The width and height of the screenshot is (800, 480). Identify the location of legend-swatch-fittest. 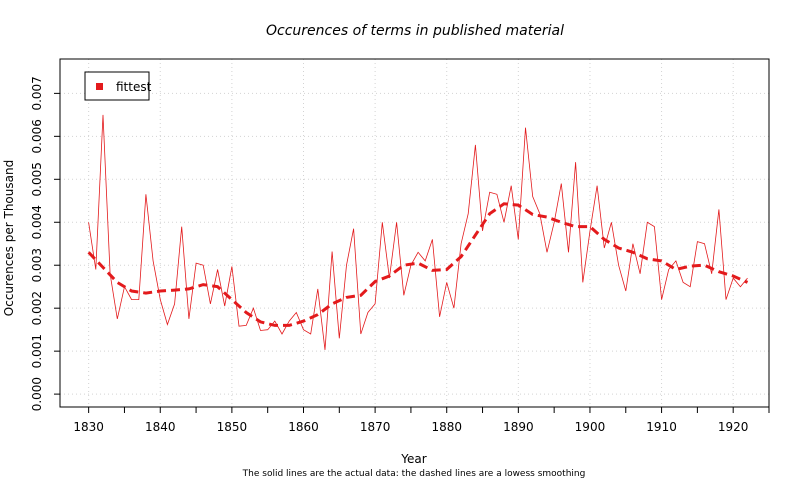
(99, 86).